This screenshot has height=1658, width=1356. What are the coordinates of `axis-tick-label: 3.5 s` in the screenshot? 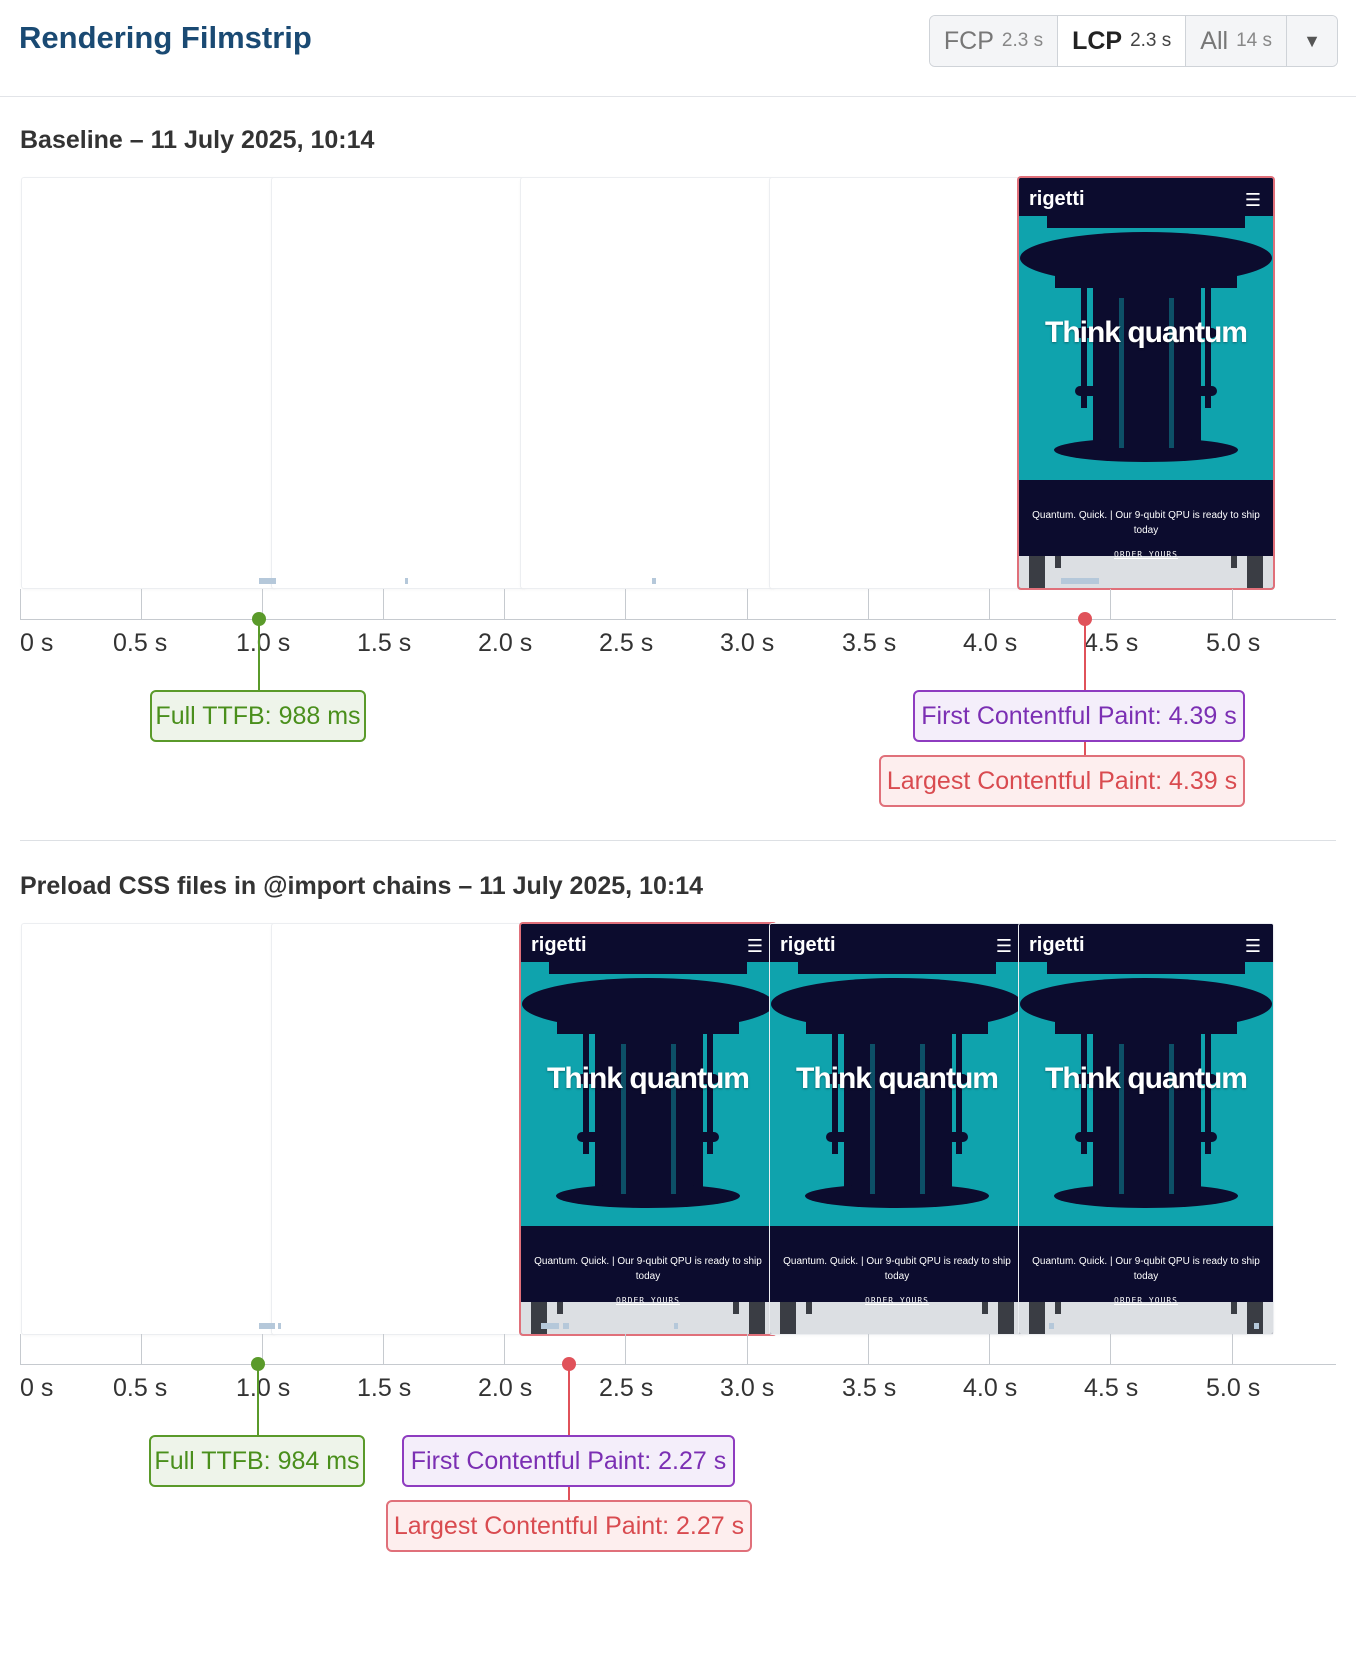 It's located at (869, 643).